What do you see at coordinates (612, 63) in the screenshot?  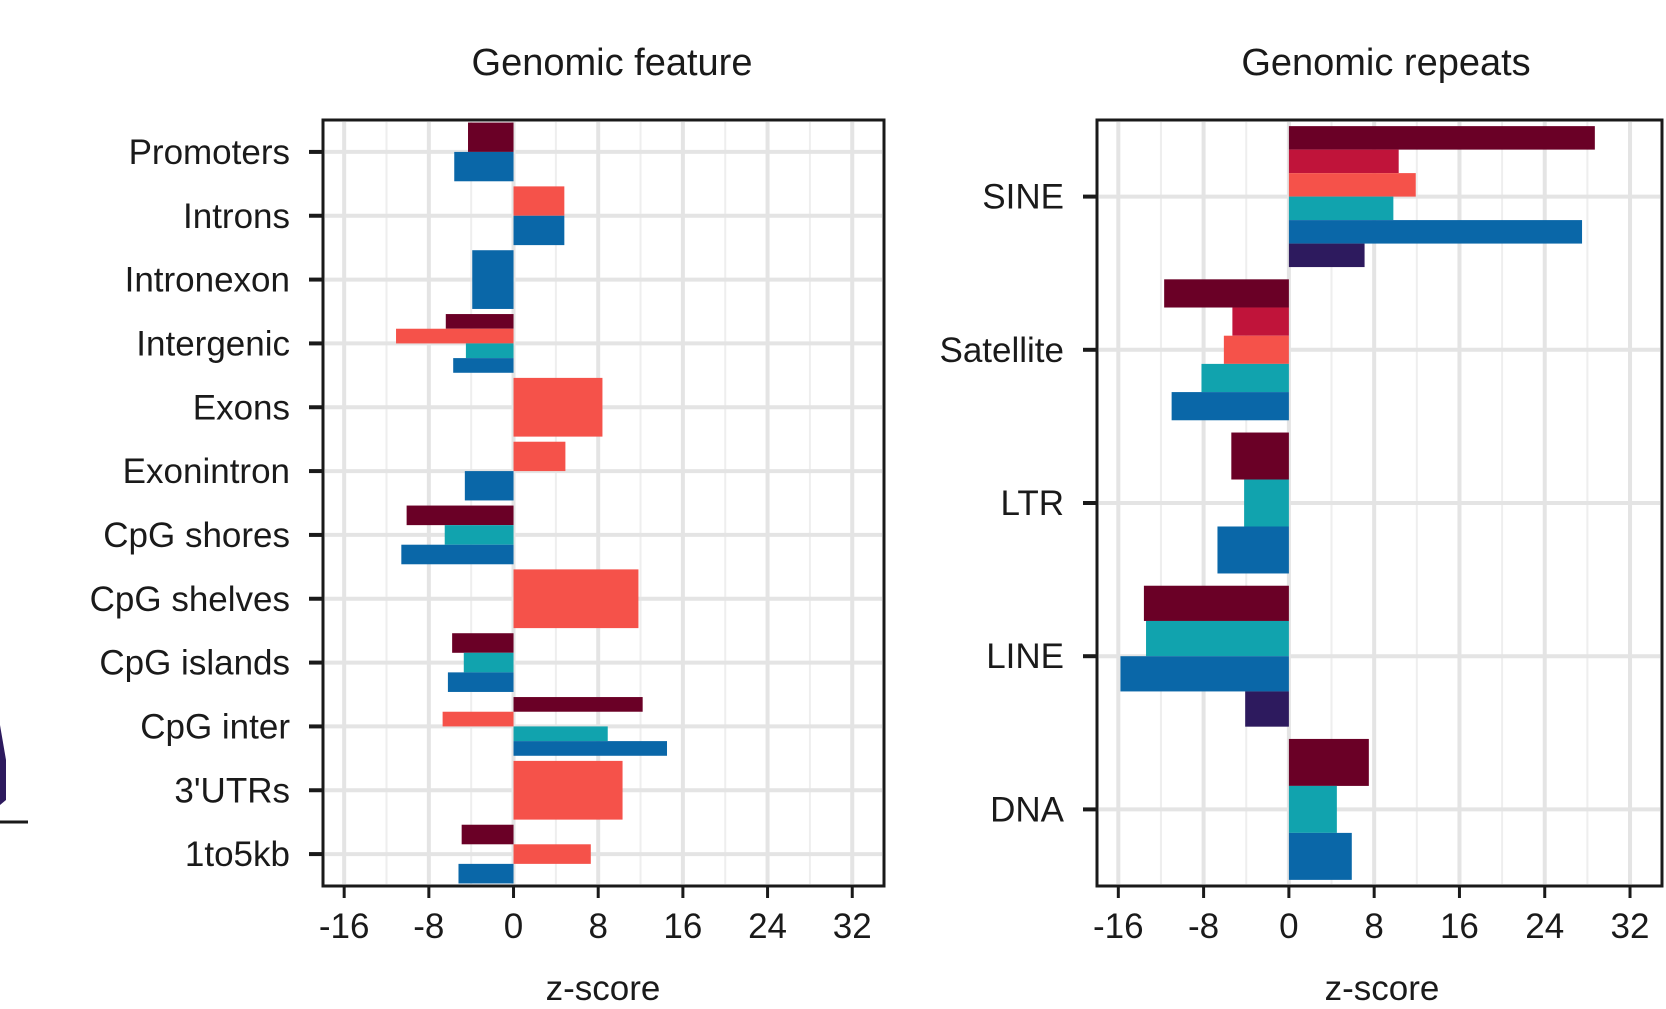 I see `genomic-feature-title: Genomic feature` at bounding box center [612, 63].